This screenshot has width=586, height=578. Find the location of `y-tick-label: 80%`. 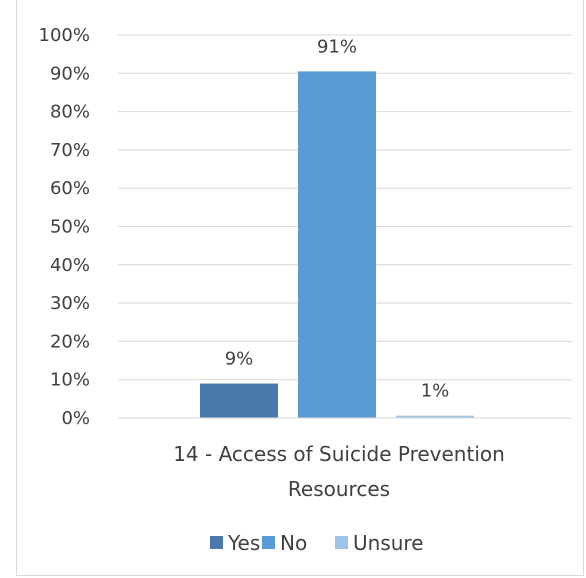

y-tick-label: 80% is located at coordinates (70, 112).